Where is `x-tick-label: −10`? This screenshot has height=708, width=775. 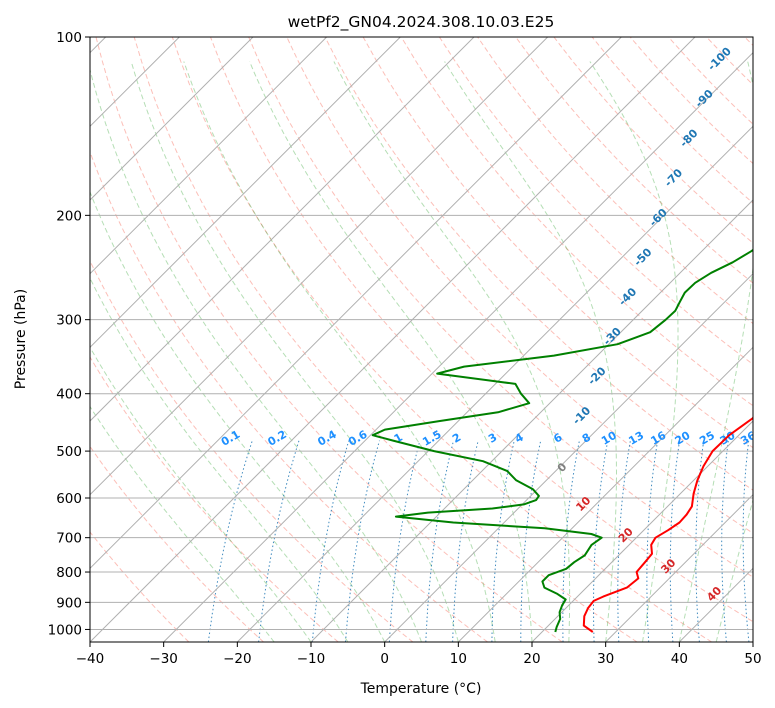
x-tick-label: −10 is located at coordinates (311, 659).